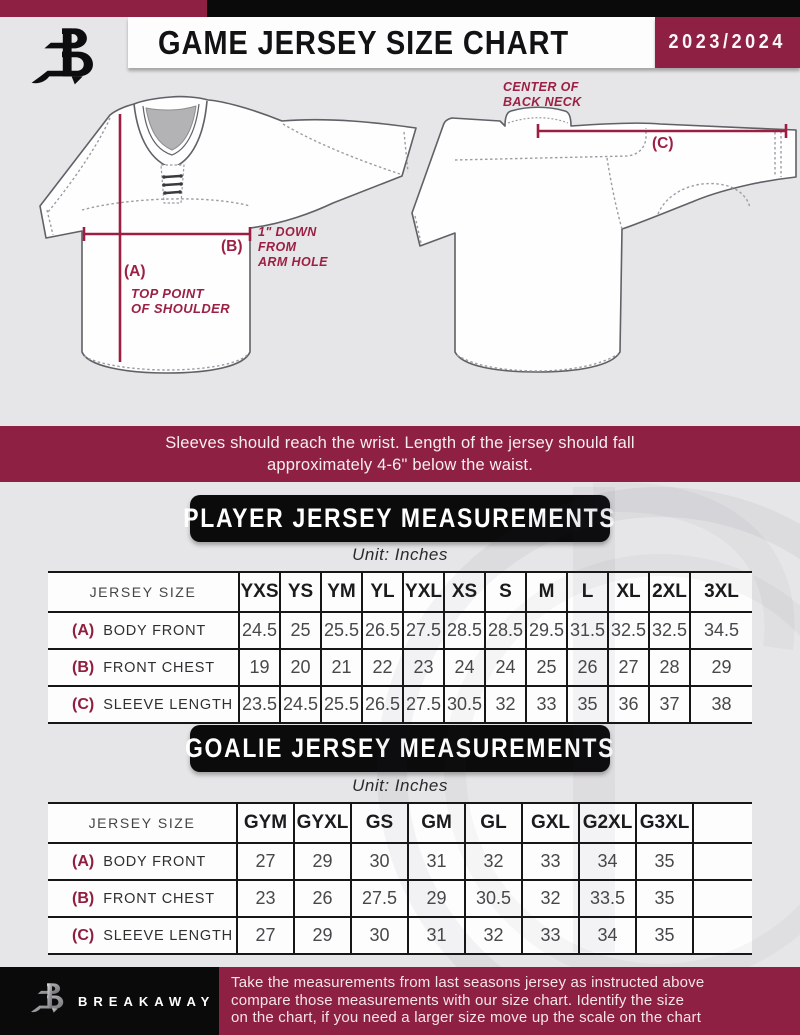 The height and width of the screenshot is (1035, 800). What do you see at coordinates (586, 592) in the screenshot?
I see `column-header-l: L` at bounding box center [586, 592].